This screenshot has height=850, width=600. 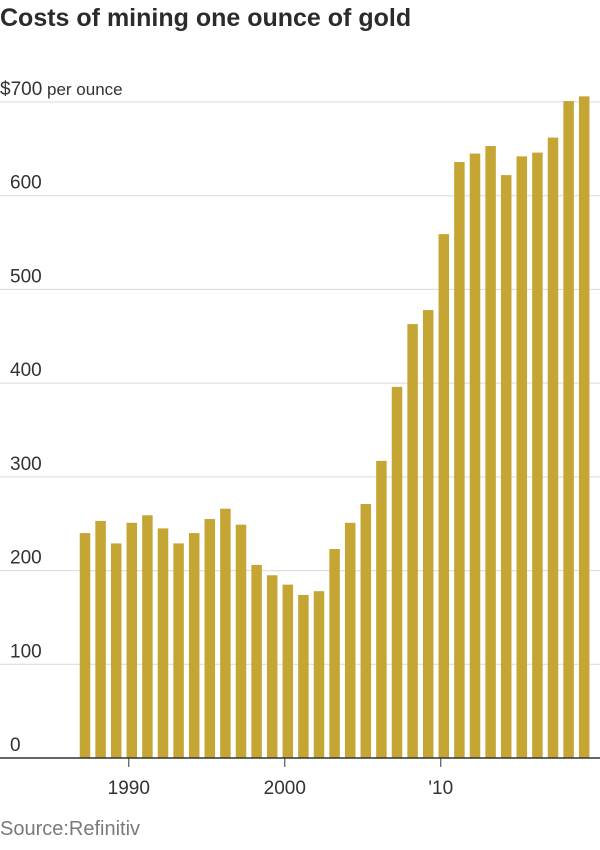 I want to click on bar-2008, so click(x=412, y=541).